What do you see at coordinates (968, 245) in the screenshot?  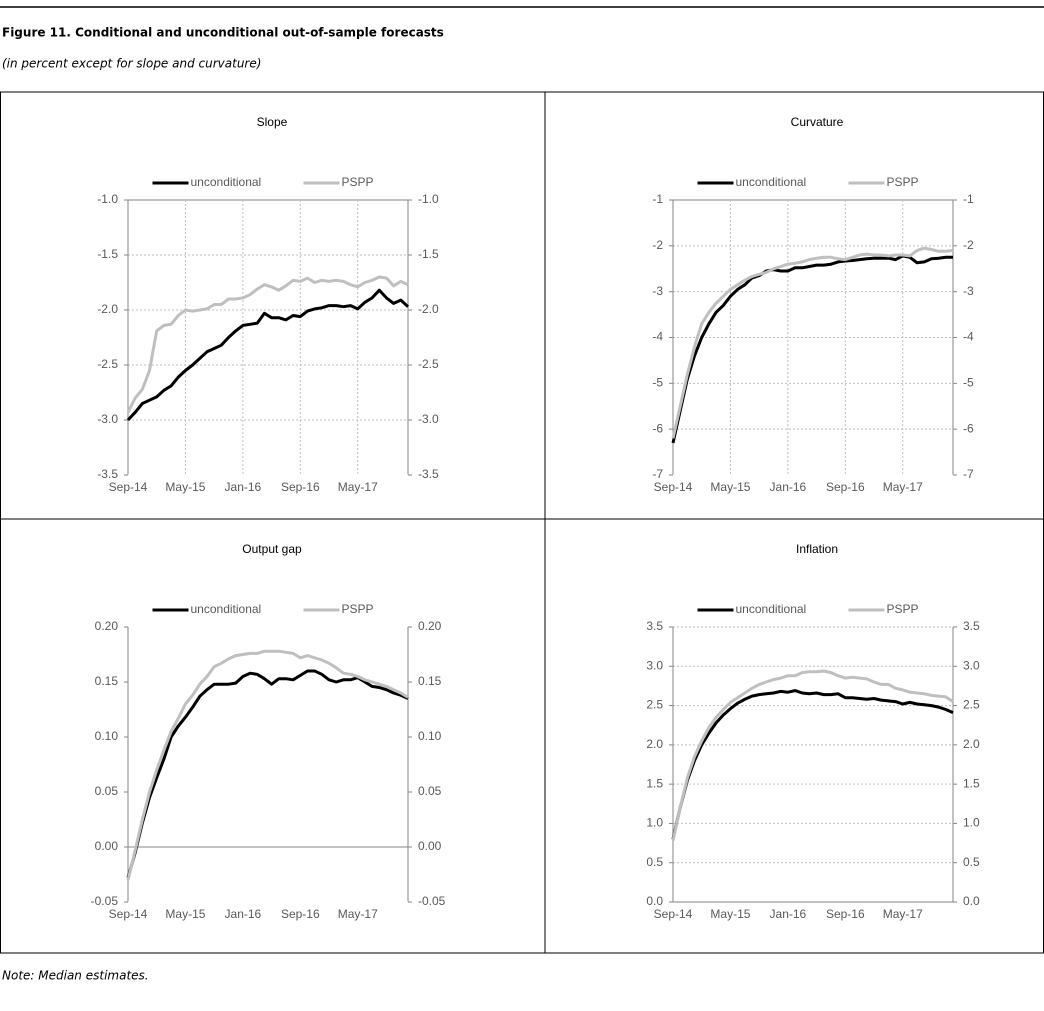 I see `y2-tick-label: -2` at bounding box center [968, 245].